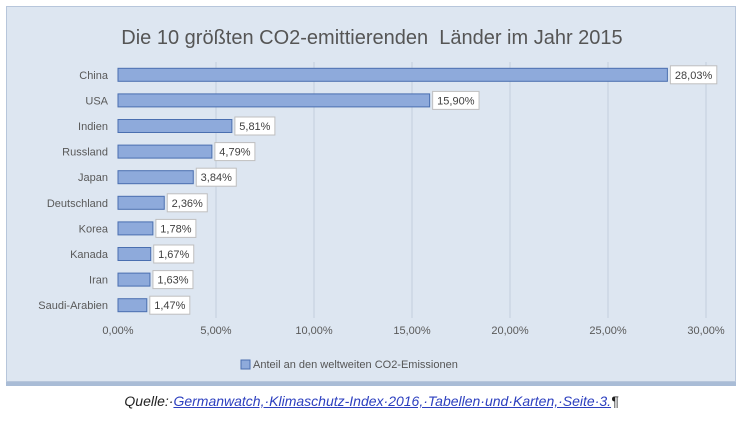  Describe the element at coordinates (73, 306) in the screenshot. I see `category-label: Saudi-Arabien` at that location.